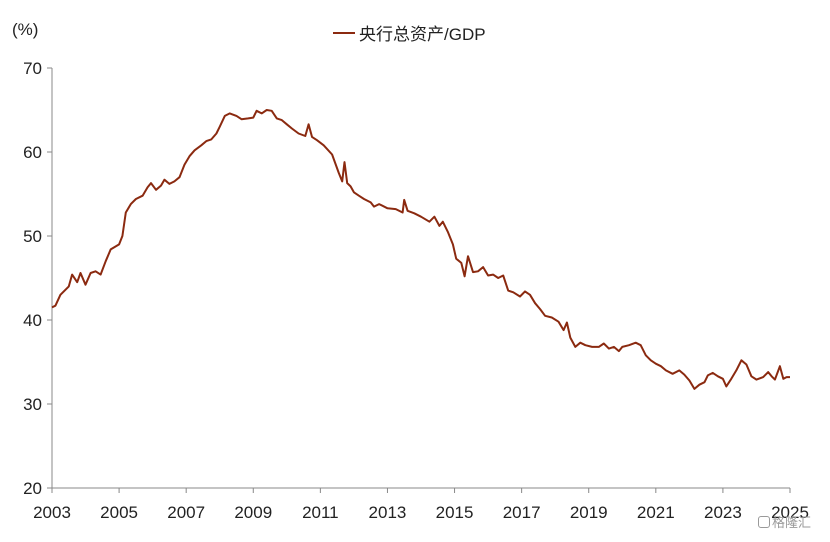 The width and height of the screenshot is (830, 542). I want to click on y-tick-label: 20, so click(32, 488).